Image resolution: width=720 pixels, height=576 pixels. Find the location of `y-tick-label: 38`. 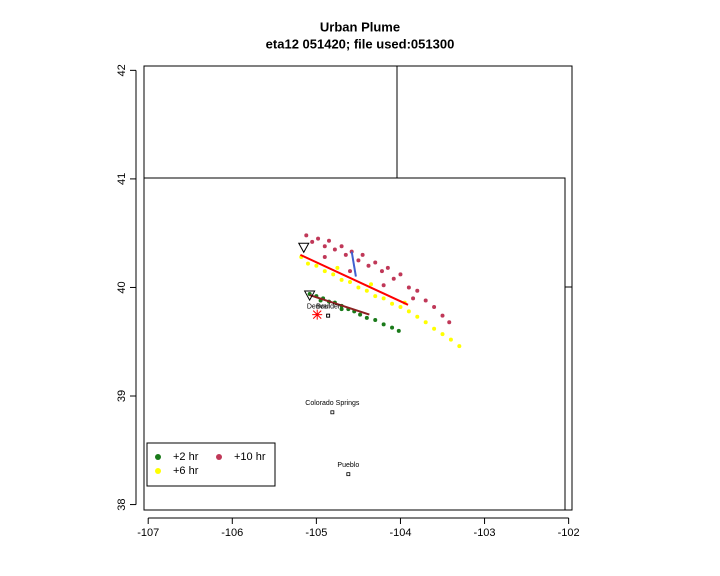

y-tick-label: 38 is located at coordinates (122, 504).